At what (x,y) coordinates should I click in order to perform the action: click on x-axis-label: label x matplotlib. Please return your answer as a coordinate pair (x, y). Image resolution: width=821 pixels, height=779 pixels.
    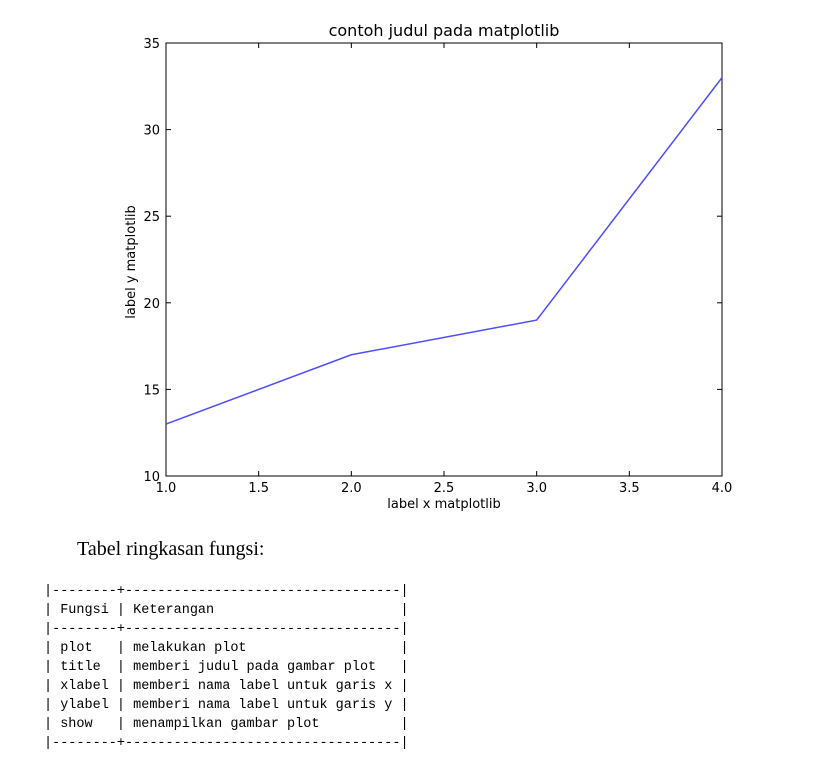
    Looking at the image, I should click on (444, 504).